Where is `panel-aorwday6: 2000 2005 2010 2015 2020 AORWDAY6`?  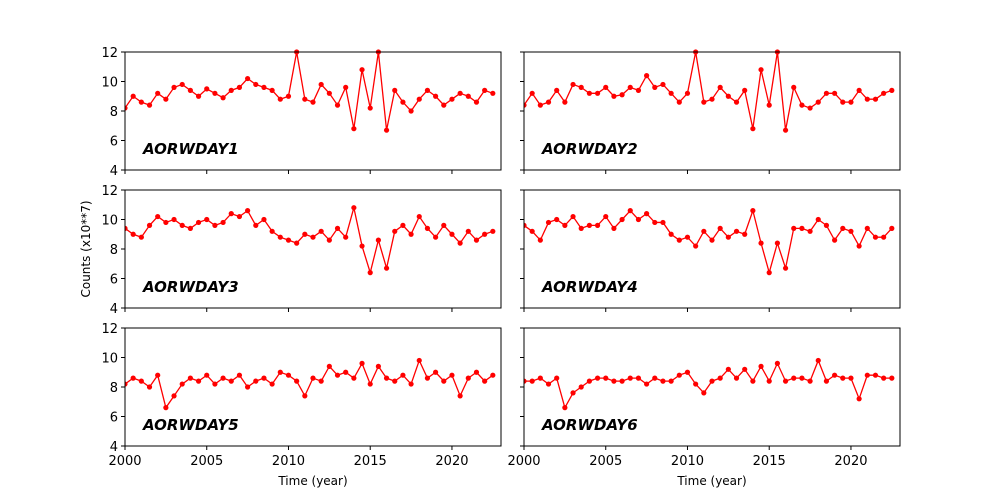 panel-aorwday6: 2000 2005 2010 2015 2020 AORWDAY6 is located at coordinates (704, 398).